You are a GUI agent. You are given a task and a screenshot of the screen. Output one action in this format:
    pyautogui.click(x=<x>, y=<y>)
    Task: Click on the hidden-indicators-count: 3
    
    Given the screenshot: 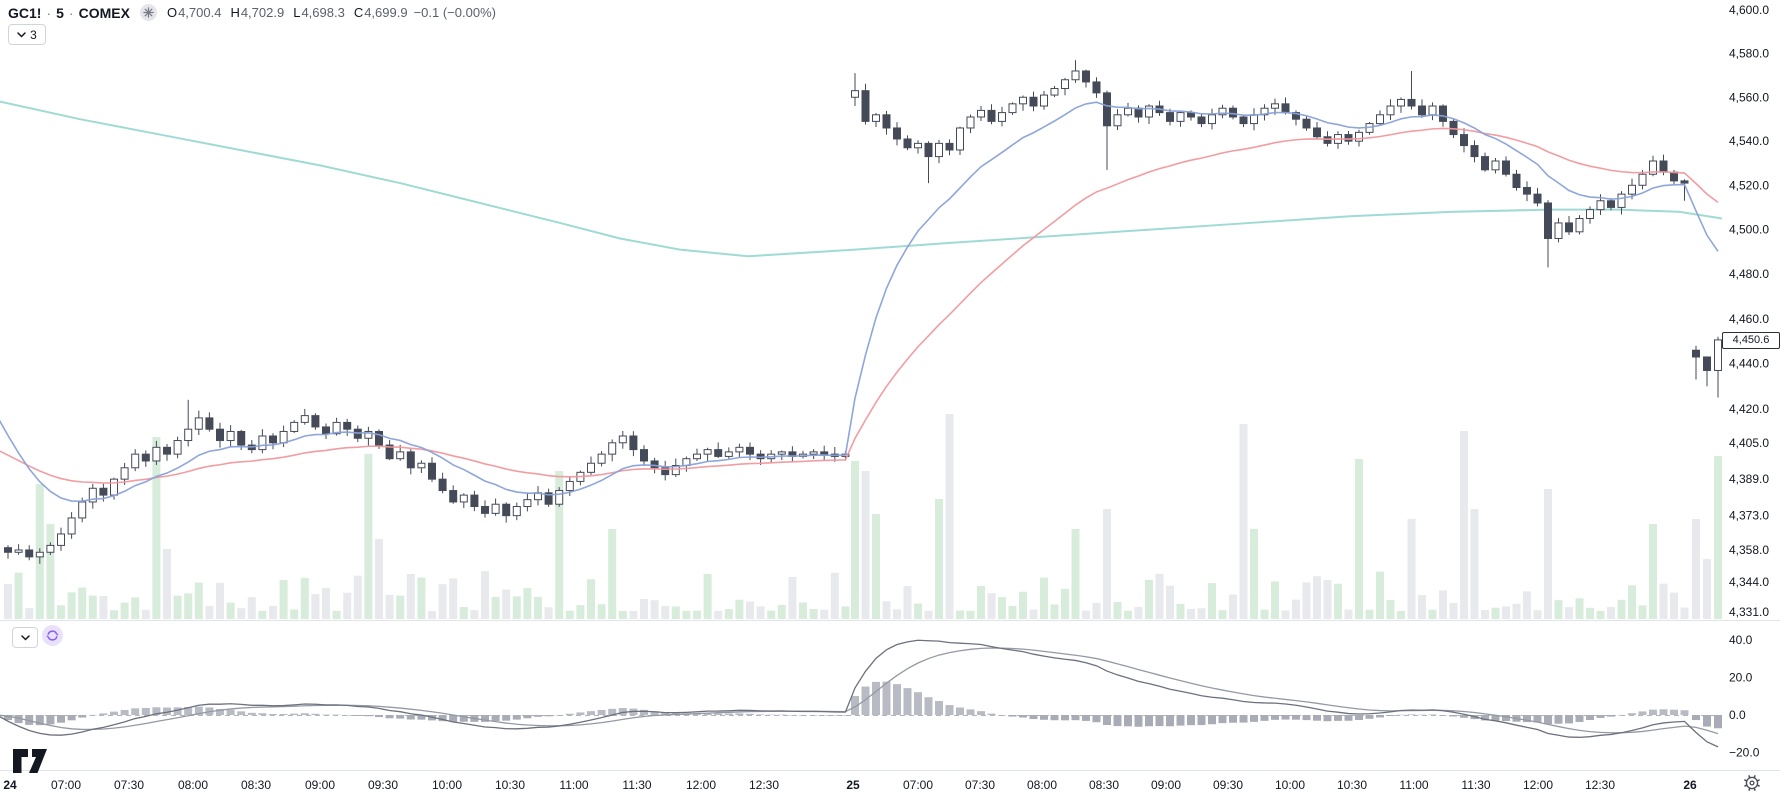 What is the action you would take?
    pyautogui.click(x=33, y=34)
    